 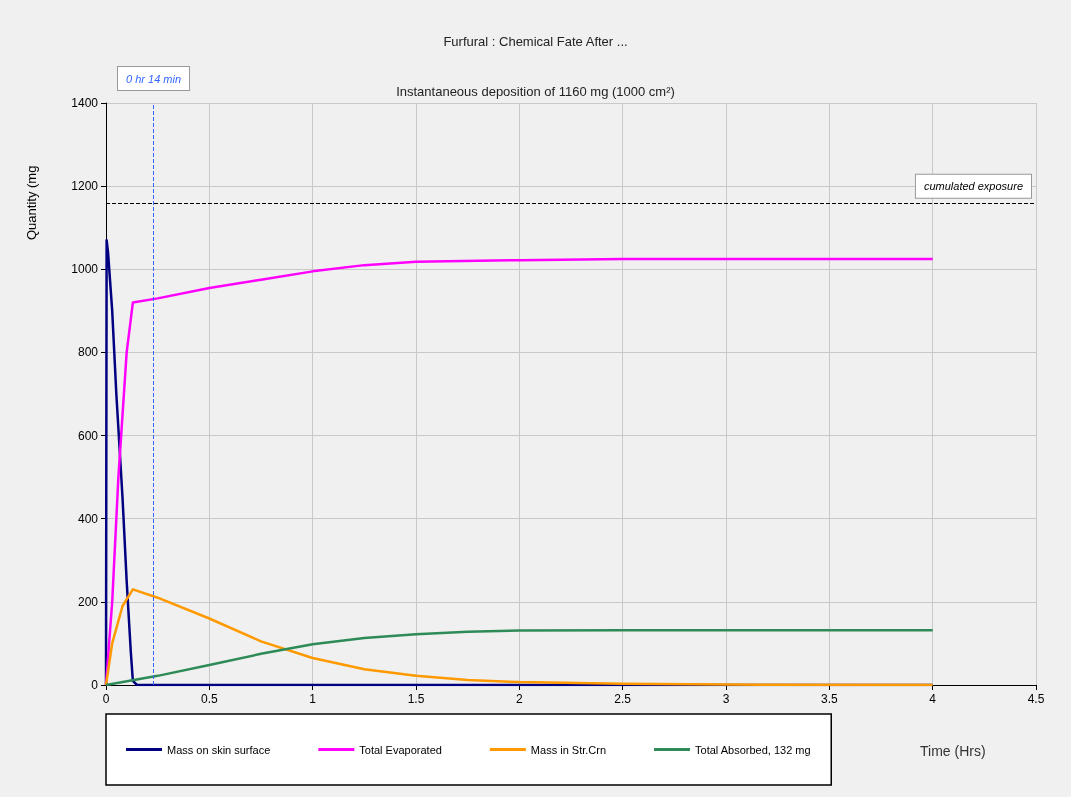 I want to click on x-tick-label: 3.5, so click(x=829, y=699).